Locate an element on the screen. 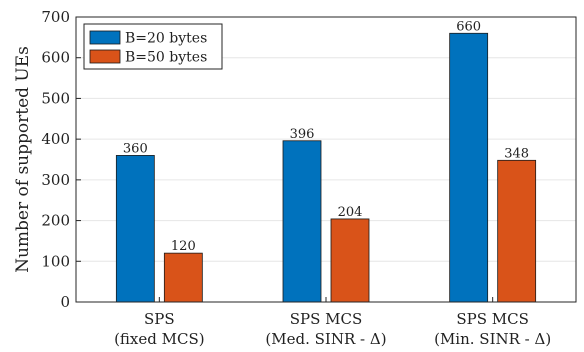 This screenshot has width=584, height=352. legend-label: B=50 bytes is located at coordinates (166, 58).